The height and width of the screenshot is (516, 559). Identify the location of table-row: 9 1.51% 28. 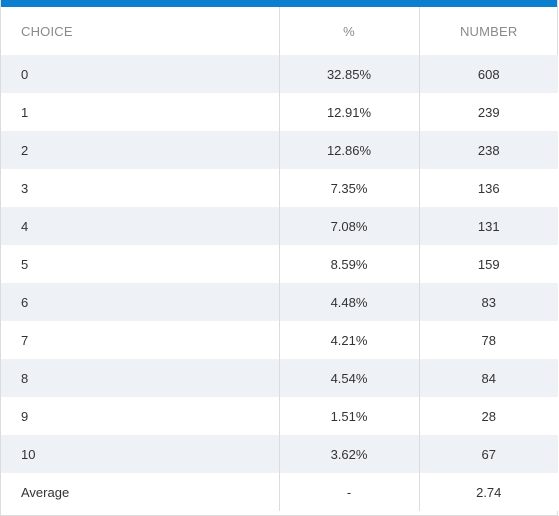
(279, 416).